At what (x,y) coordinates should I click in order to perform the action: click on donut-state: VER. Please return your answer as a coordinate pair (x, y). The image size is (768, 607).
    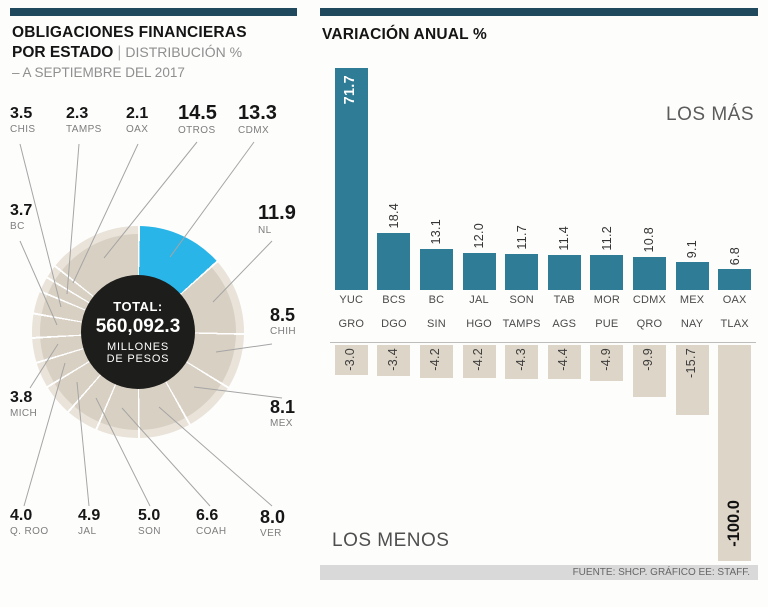
    Looking at the image, I should click on (271, 533).